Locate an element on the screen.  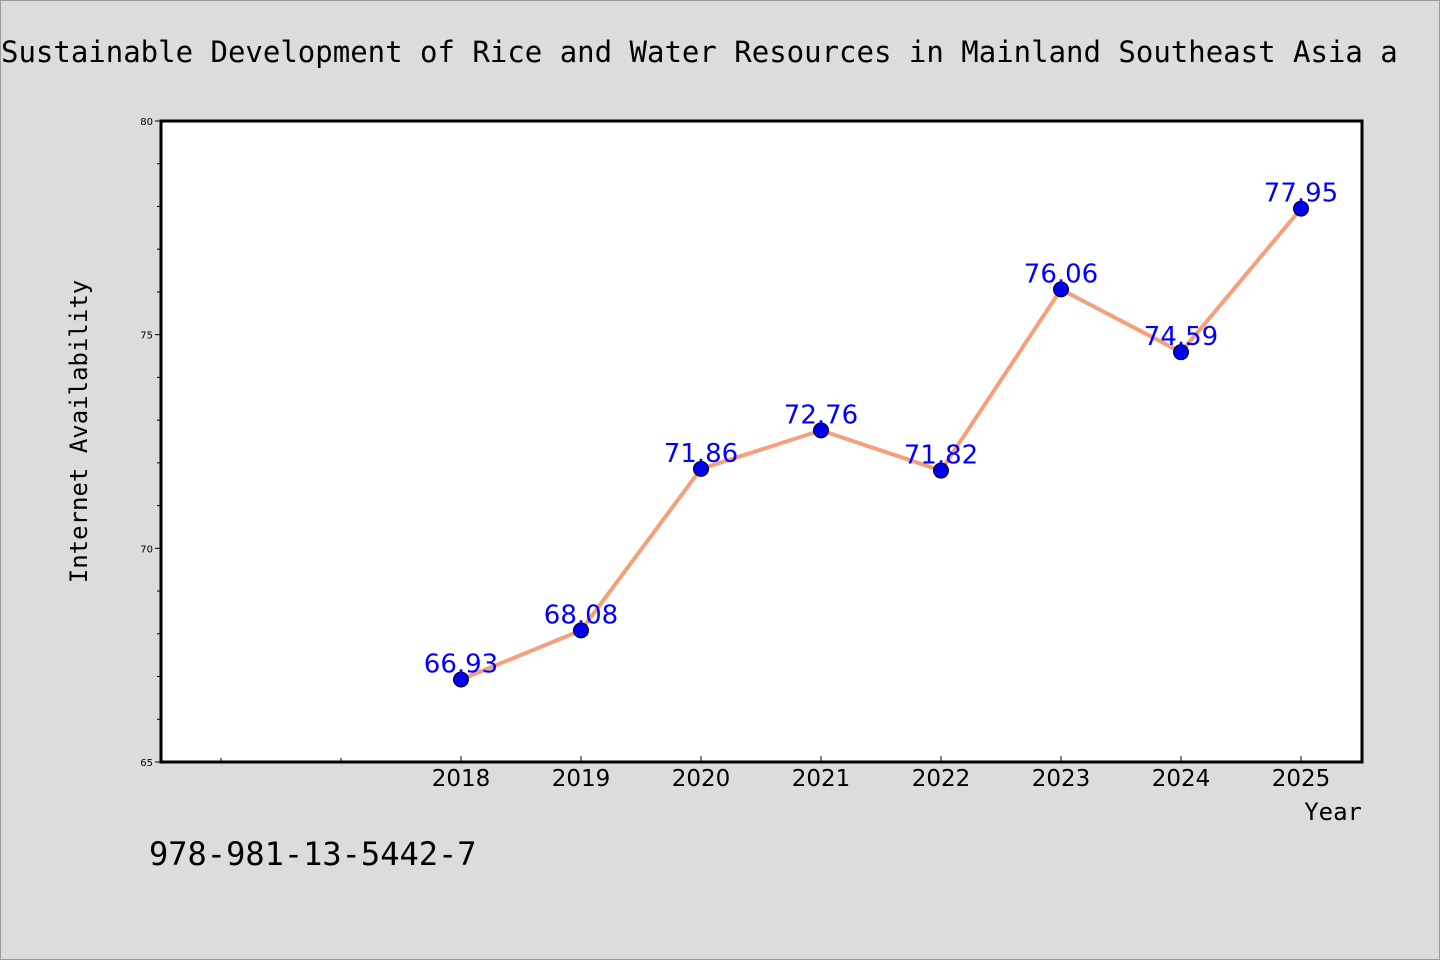
x-tick-label: 2022 is located at coordinates (941, 779).